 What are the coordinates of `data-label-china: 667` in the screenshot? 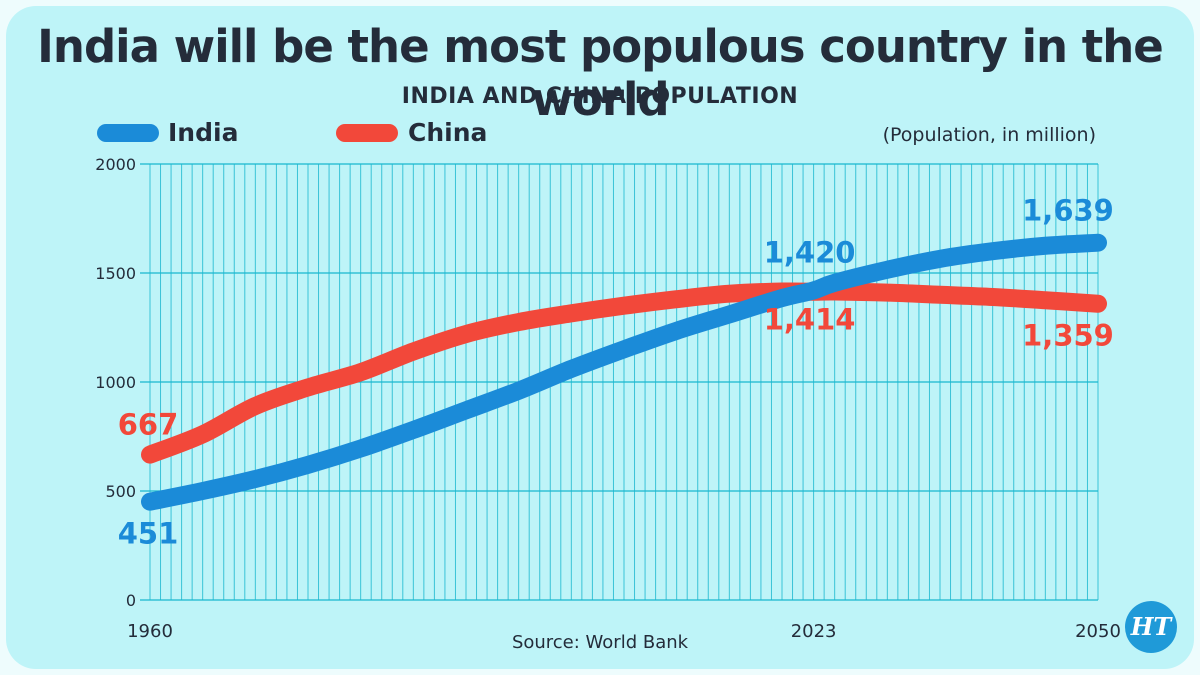 It's located at (148, 425).